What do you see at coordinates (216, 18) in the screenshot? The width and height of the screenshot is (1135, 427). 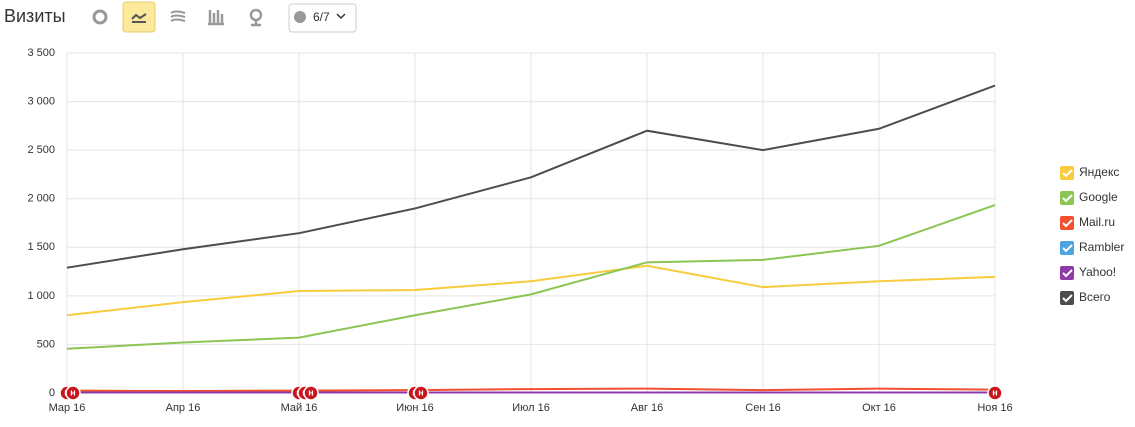 I see `icon-bars` at bounding box center [216, 18].